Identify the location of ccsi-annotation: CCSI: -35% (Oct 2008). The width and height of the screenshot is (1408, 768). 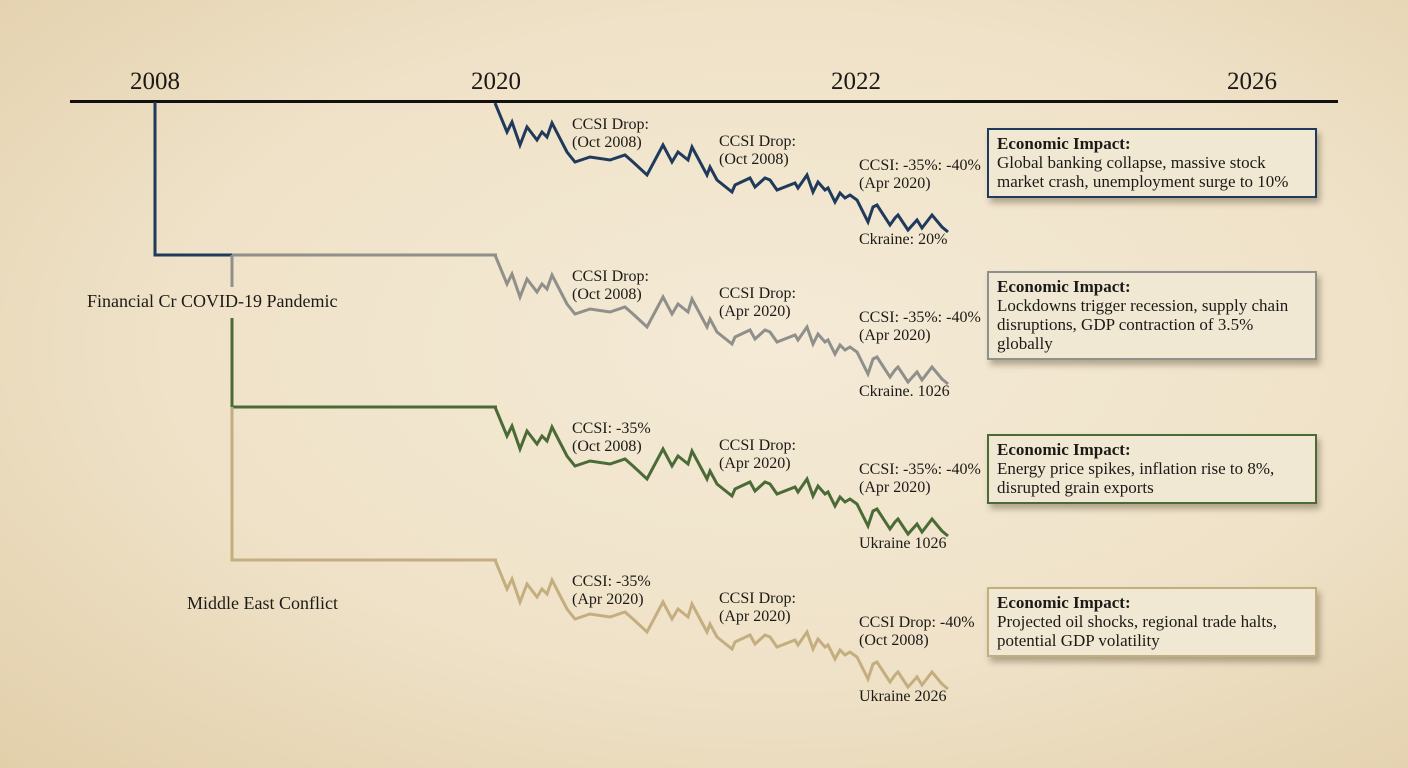
(611, 437).